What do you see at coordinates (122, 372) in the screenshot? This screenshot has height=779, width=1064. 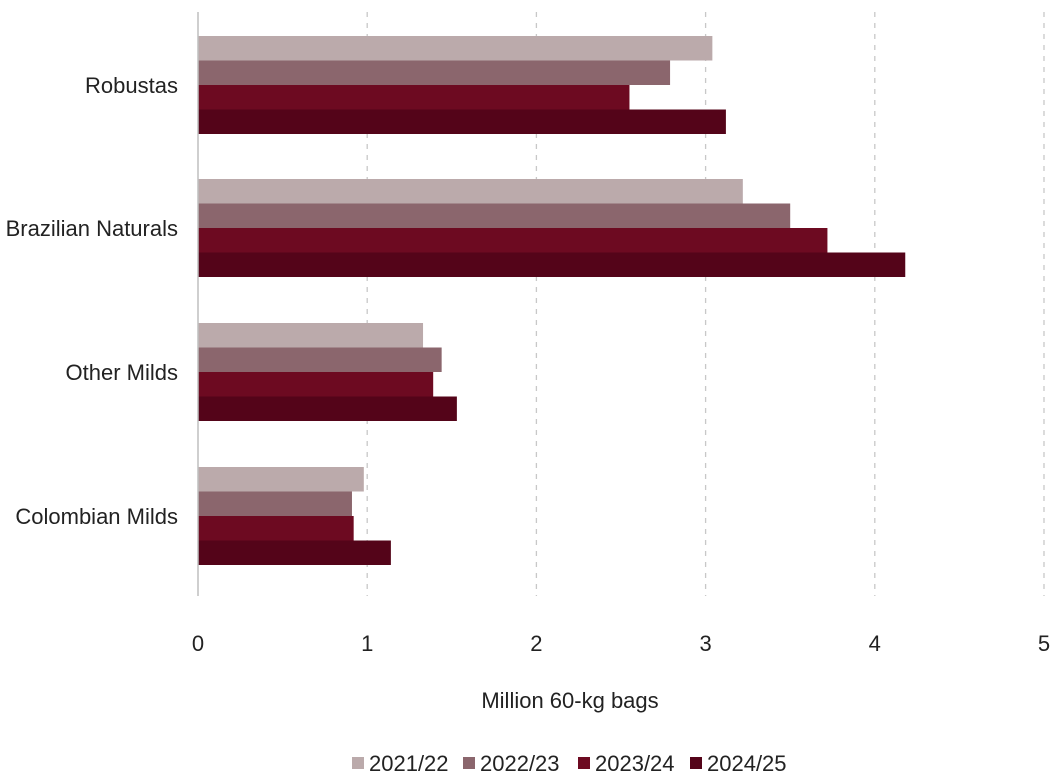 I see `category-label: Other Milds` at bounding box center [122, 372].